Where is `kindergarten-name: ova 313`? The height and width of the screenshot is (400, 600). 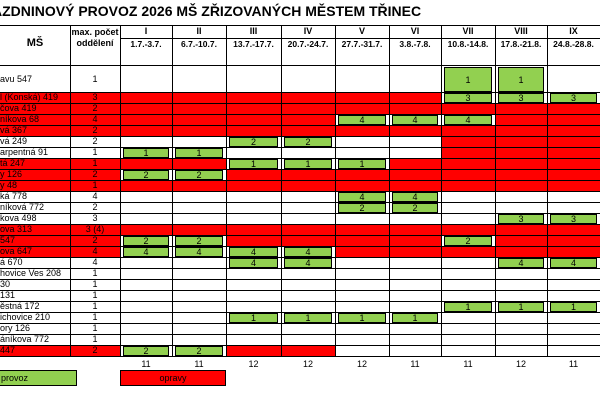 kindergarten-name: ova 313 is located at coordinates (35, 229).